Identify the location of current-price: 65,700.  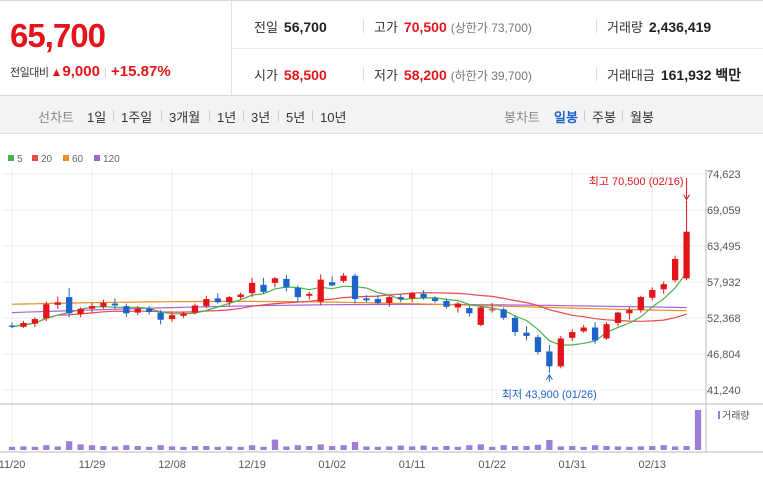
(58, 35).